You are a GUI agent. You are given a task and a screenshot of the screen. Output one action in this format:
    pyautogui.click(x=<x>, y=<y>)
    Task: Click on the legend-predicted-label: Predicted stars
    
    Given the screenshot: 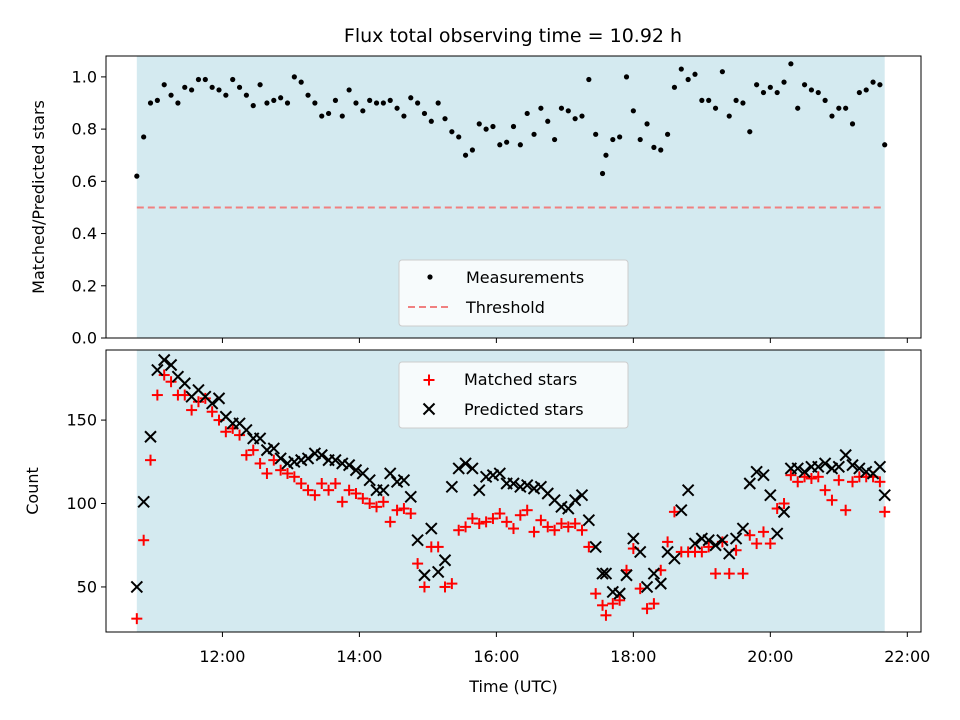 What is the action you would take?
    pyautogui.click(x=524, y=409)
    